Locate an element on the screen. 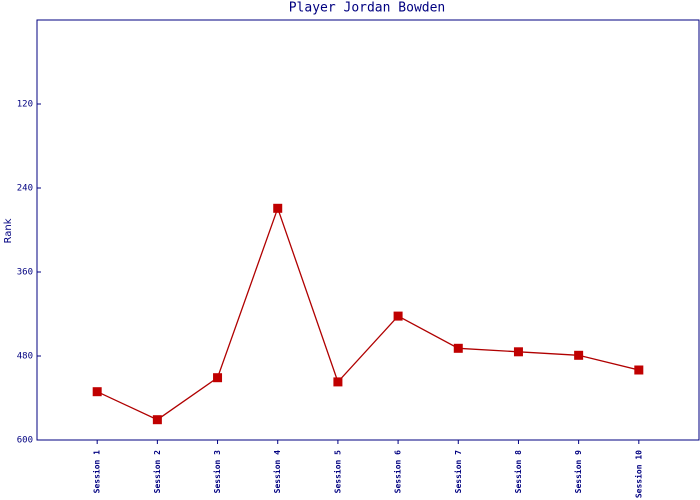 The width and height of the screenshot is (700, 500). y-tick-label: 120 is located at coordinates (25, 105).